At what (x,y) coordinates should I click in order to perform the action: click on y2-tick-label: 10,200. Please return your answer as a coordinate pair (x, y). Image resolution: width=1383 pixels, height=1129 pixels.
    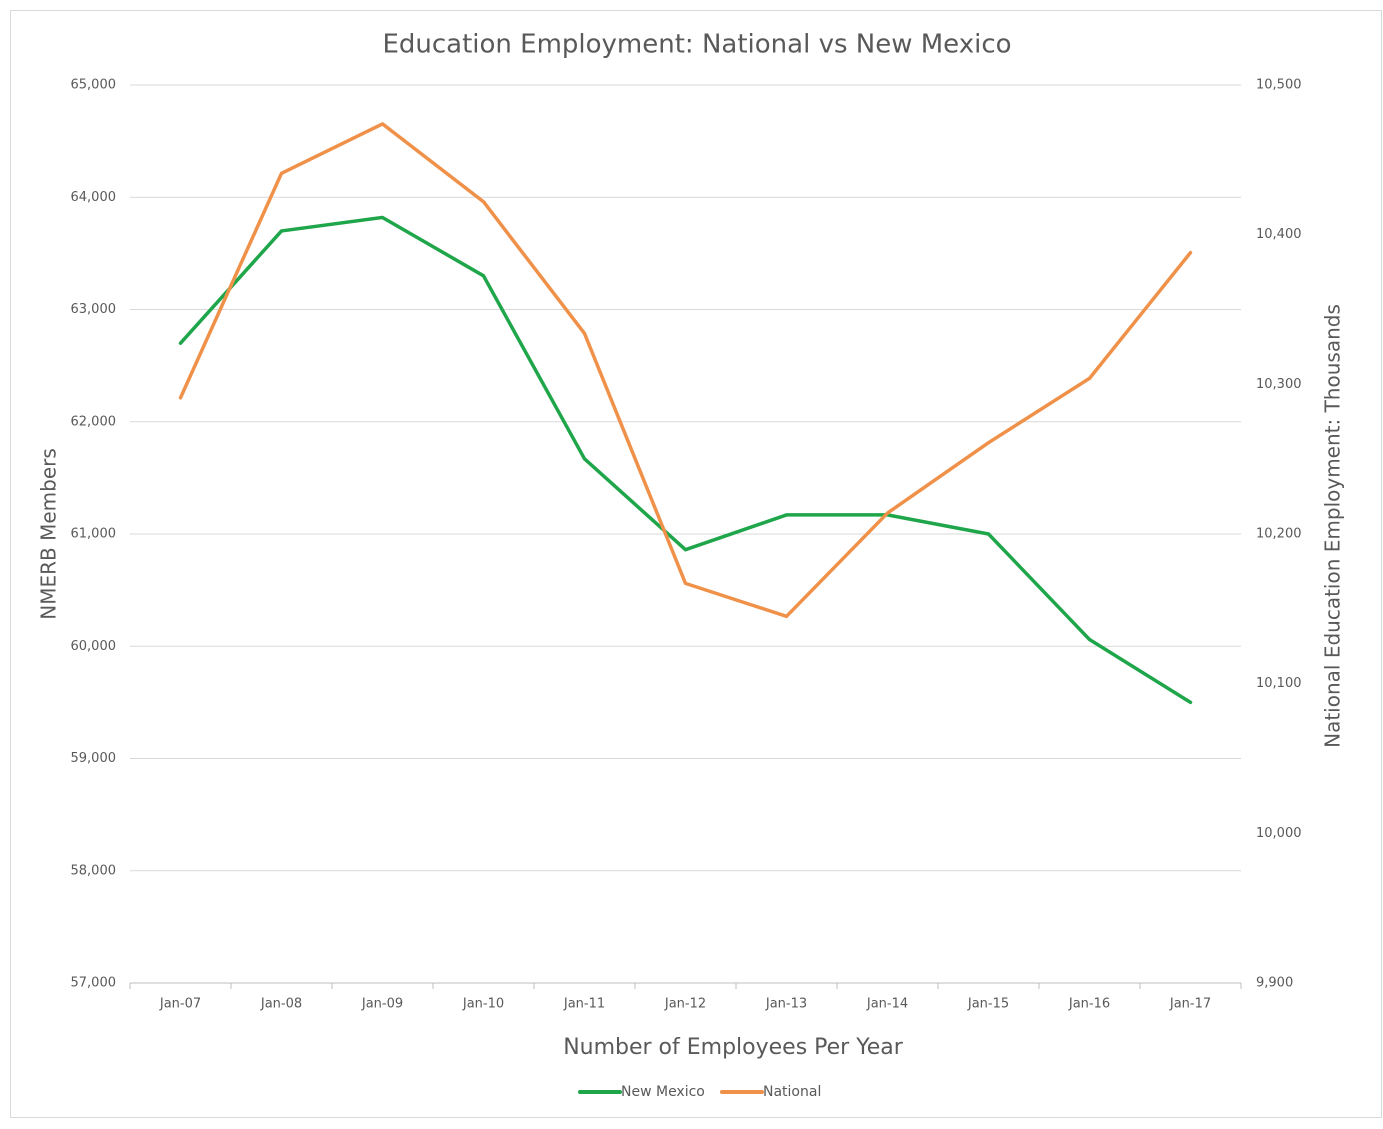
    Looking at the image, I should click on (1279, 534).